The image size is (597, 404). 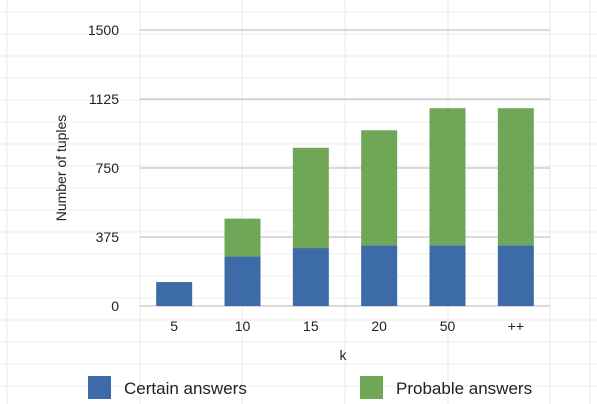 What do you see at coordinates (61, 168) in the screenshot?
I see `y-axis-label: Number of tuples` at bounding box center [61, 168].